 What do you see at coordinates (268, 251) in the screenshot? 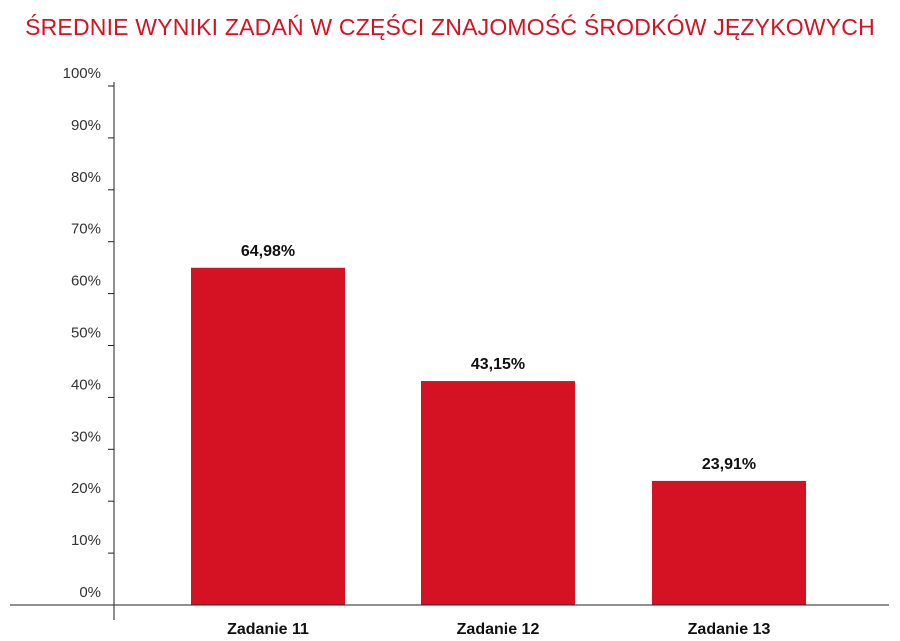
I see `data-label: 64,98%` at bounding box center [268, 251].